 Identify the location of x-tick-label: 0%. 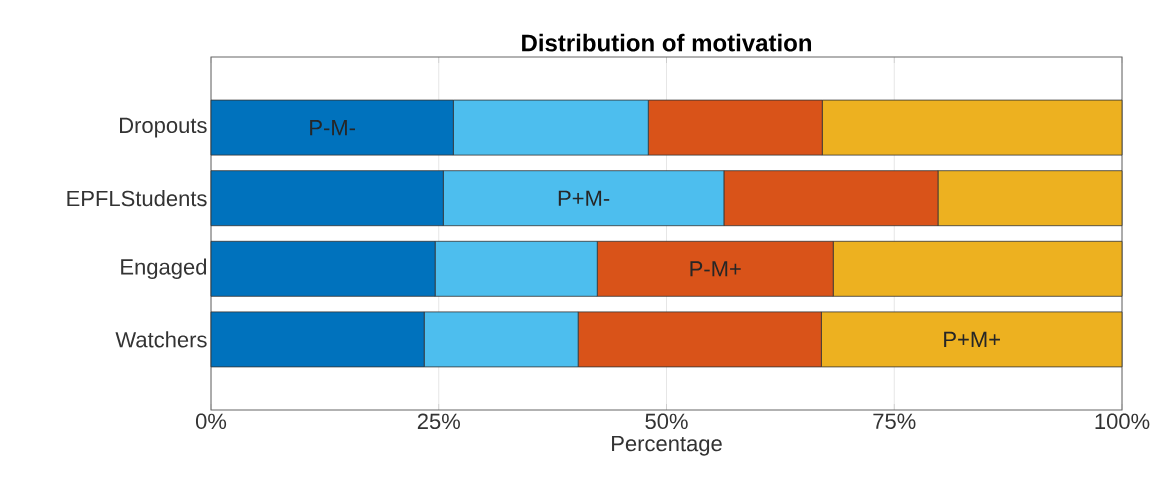
(211, 421).